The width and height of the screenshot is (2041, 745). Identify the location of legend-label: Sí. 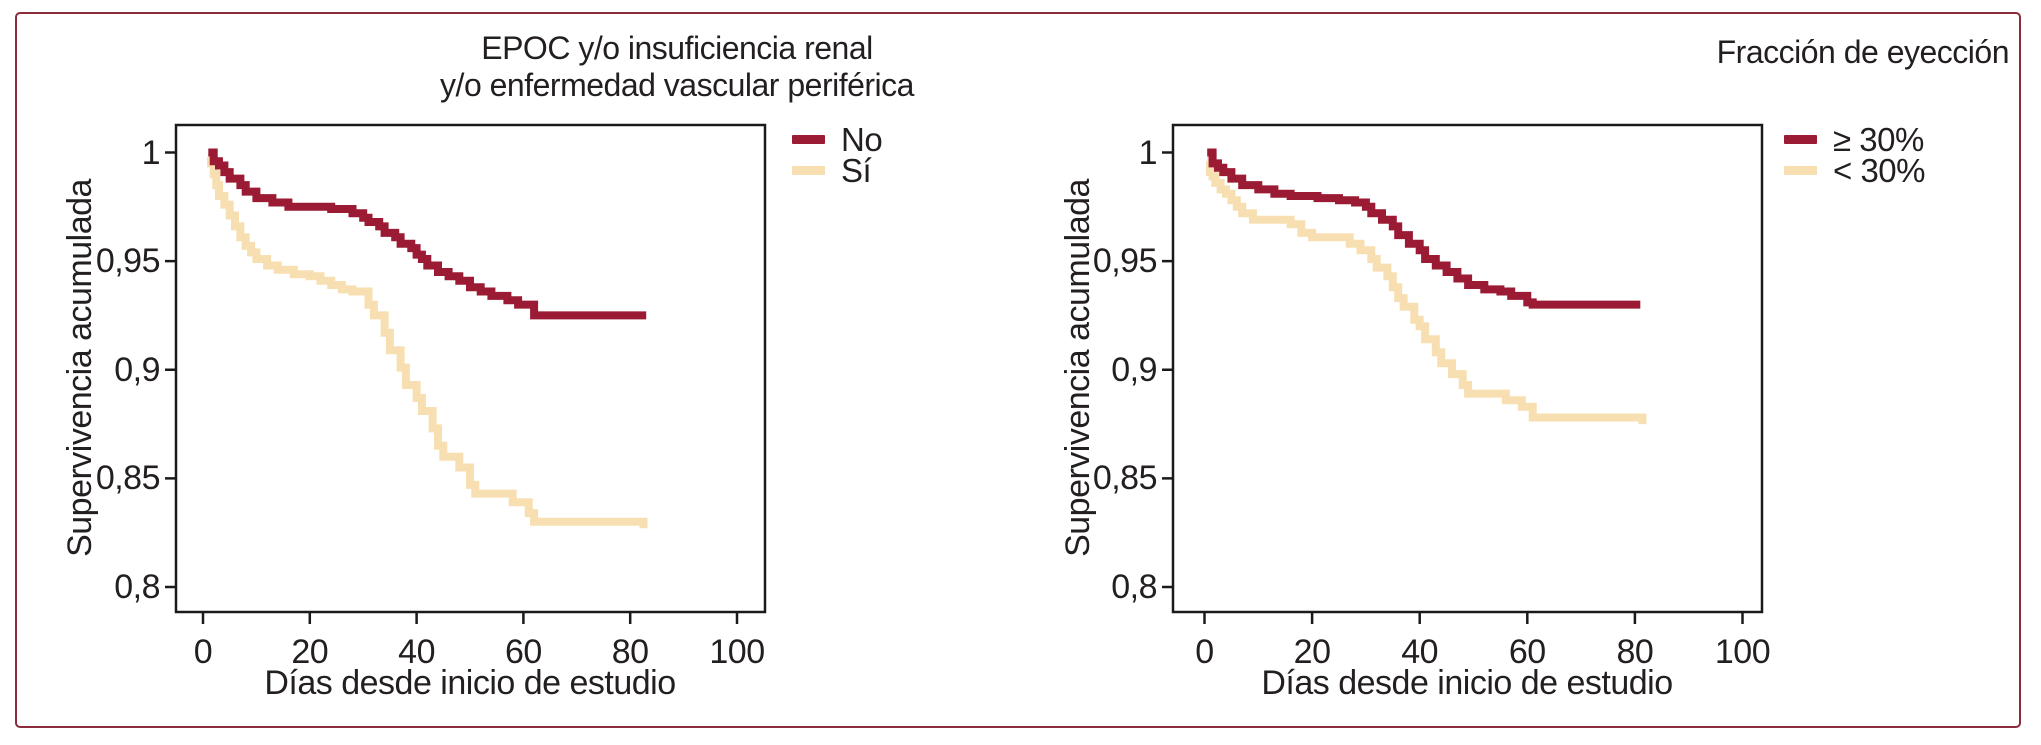
(856, 170).